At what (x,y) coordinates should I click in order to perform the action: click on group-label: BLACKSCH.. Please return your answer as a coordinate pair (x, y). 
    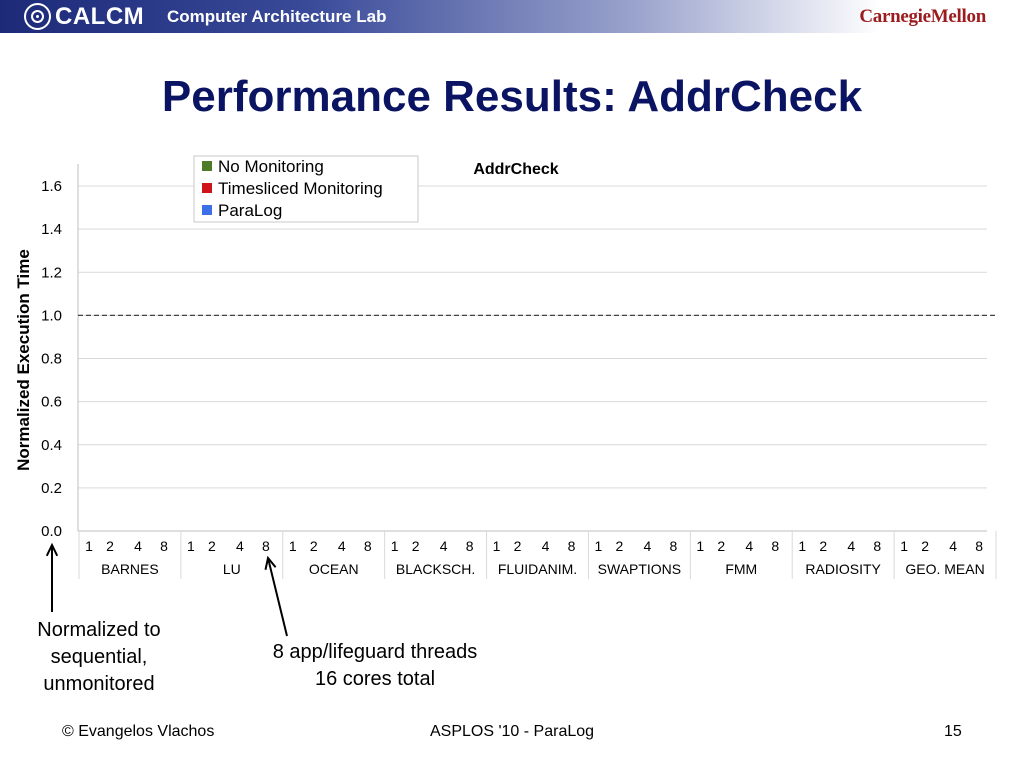
    Looking at the image, I should click on (435, 569).